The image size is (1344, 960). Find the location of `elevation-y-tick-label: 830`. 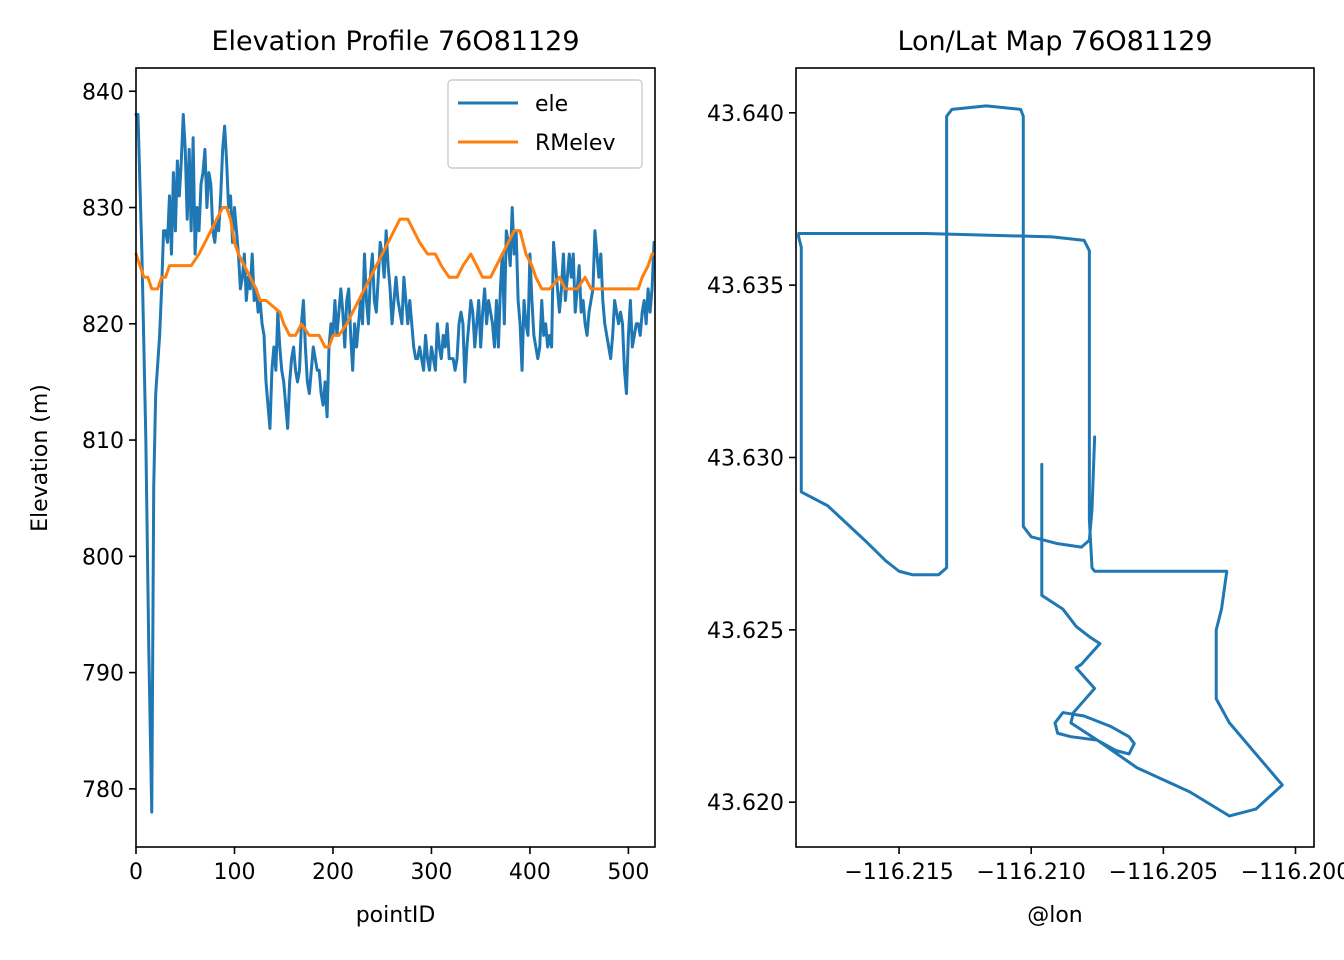

elevation-y-tick-label: 830 is located at coordinates (103, 209).